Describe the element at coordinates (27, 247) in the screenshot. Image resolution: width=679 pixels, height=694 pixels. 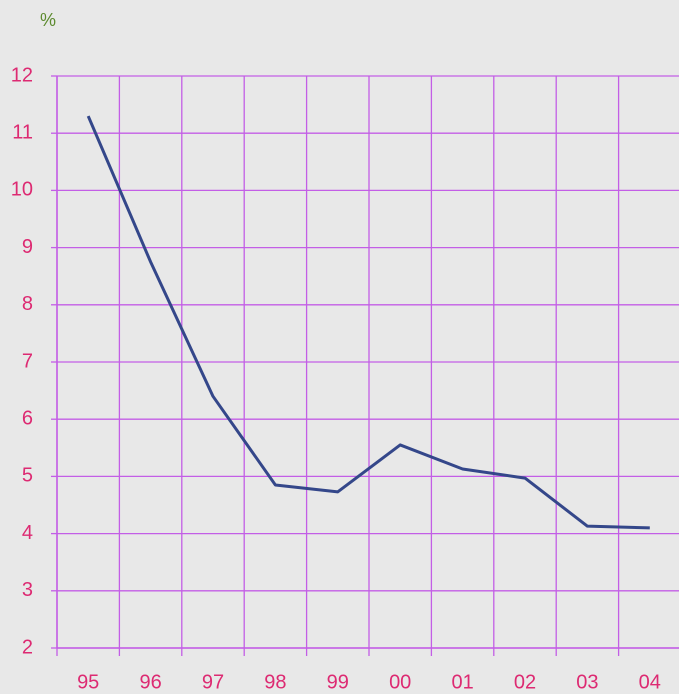
I see `y-tick-label: 9` at that location.